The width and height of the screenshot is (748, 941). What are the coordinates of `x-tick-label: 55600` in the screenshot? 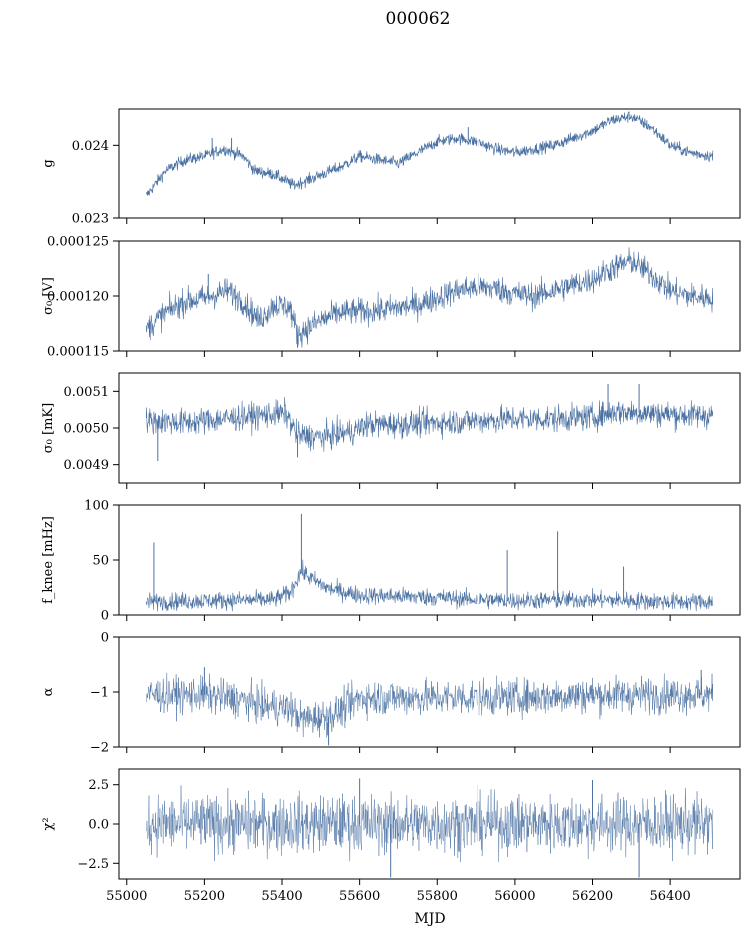 It's located at (359, 896).